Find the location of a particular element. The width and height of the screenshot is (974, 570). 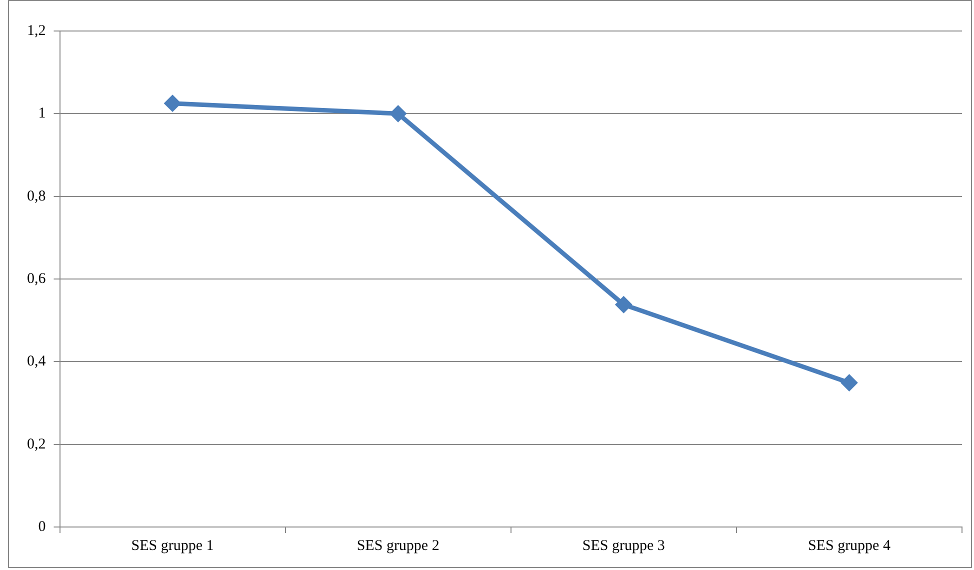

y-tick-label: 1,2 is located at coordinates (36, 30).